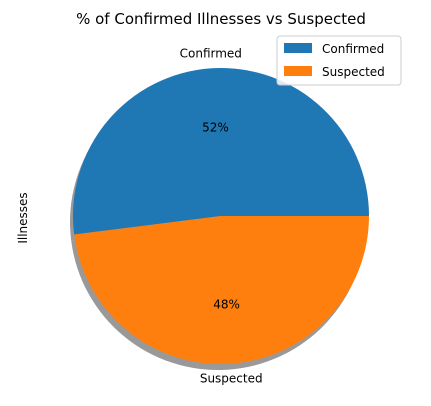 This screenshot has height=406, width=431. Describe the element at coordinates (211, 54) in the screenshot. I see `slice-label-confirmed: Confirmed` at that location.